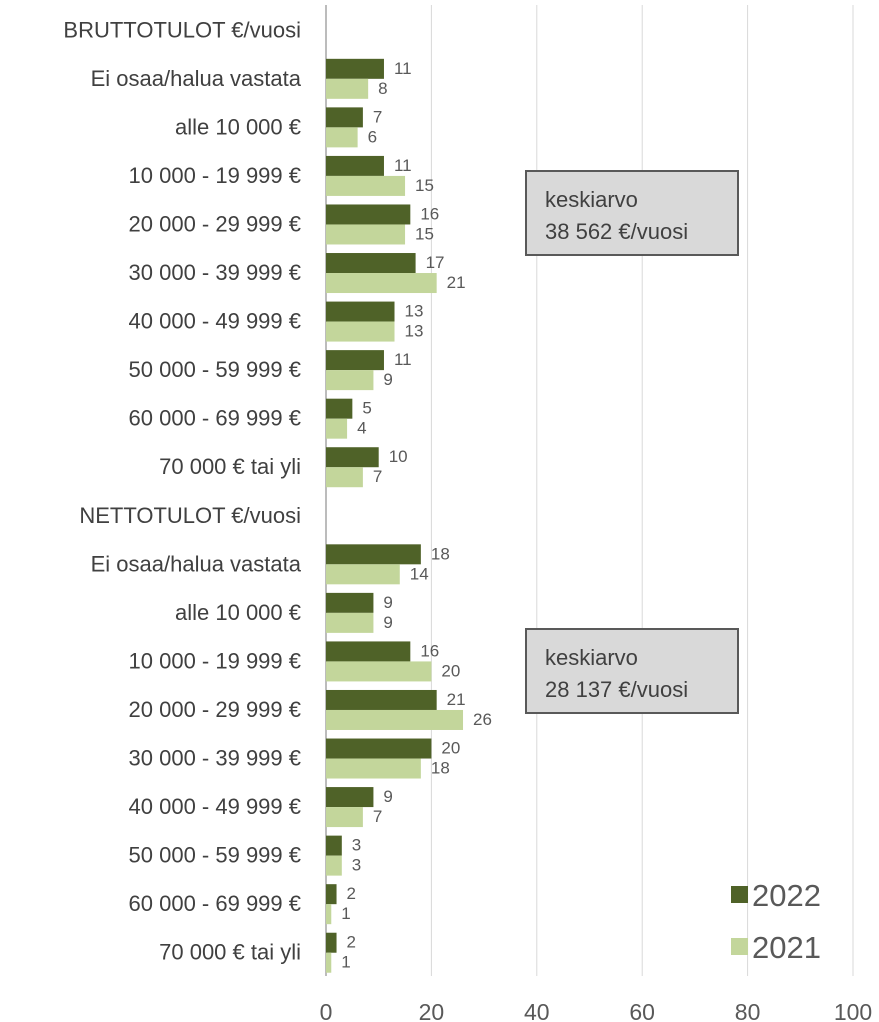 The height and width of the screenshot is (1022, 879). I want to click on data-label-2021: 21, so click(456, 282).